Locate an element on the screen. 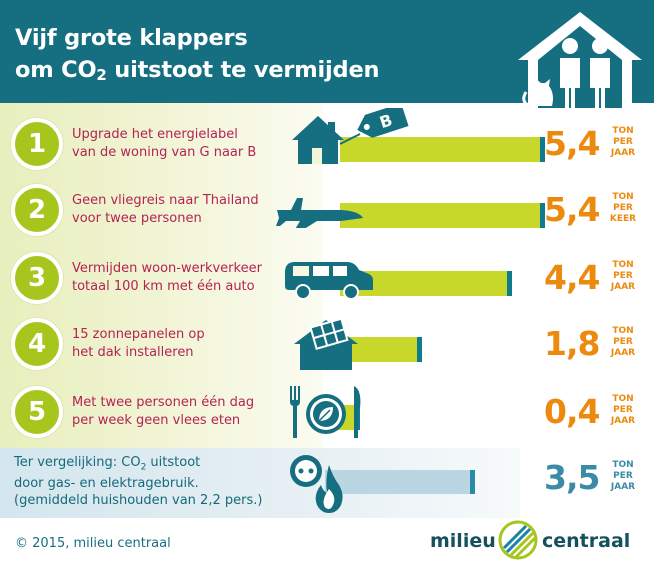 Image resolution: width=654 pixels, height=565 pixels. house-energy-label-icon: B is located at coordinates (350, 136).